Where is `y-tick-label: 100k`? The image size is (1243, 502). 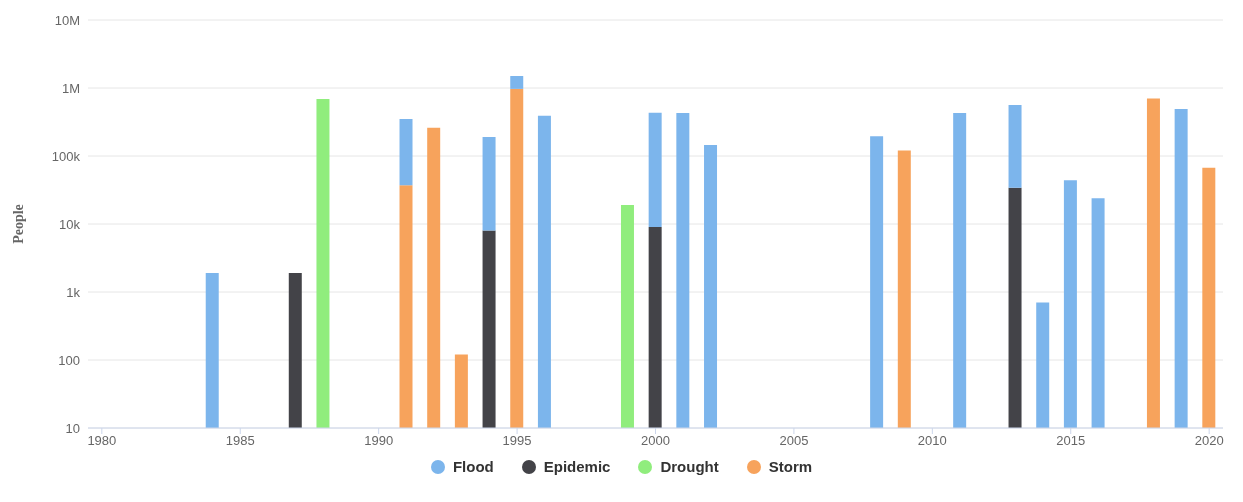 y-tick-label: 100k is located at coordinates (66, 156).